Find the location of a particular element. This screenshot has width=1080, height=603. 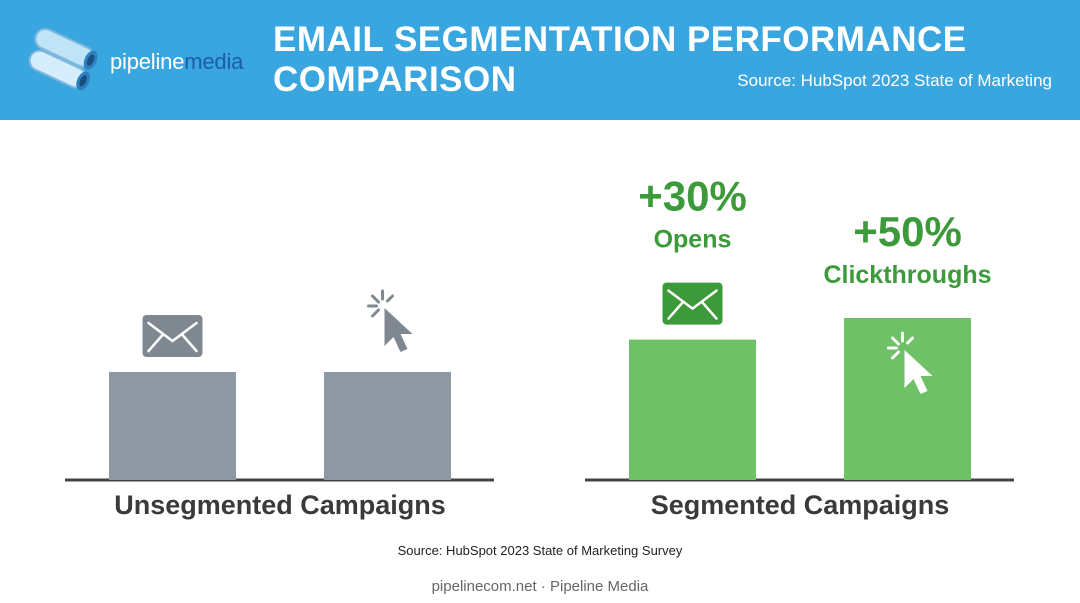

logo-text: pipelinemedia is located at coordinates (176, 62).